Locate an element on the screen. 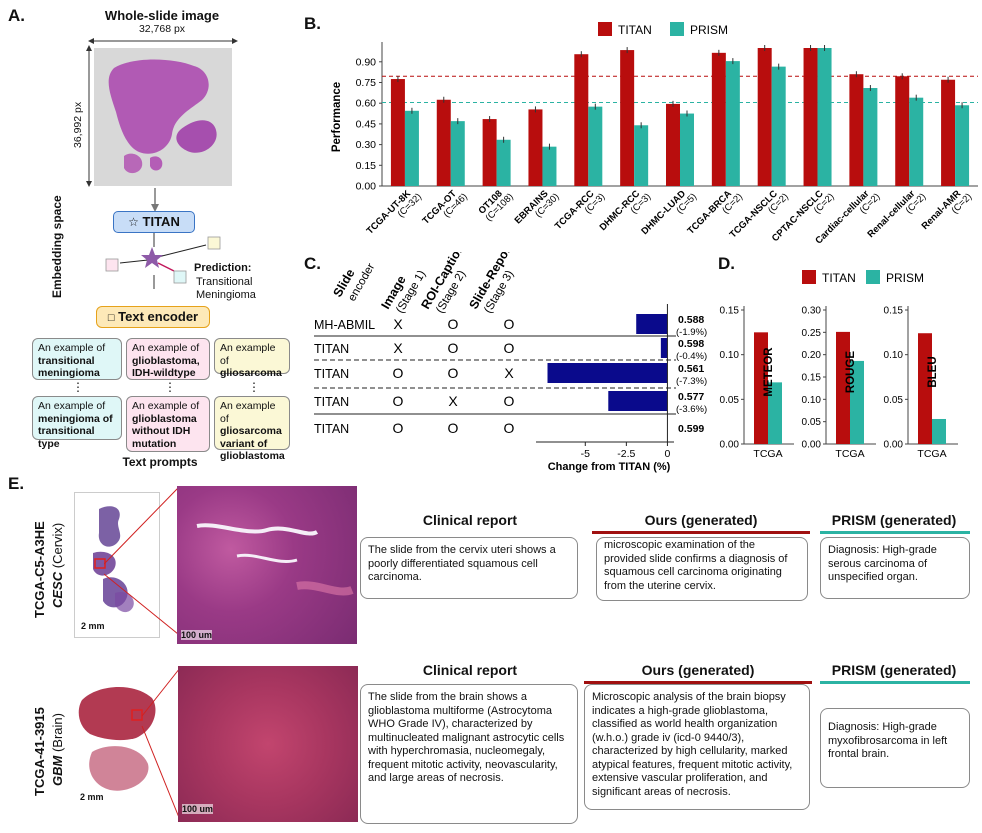  prompt-text: transitional meningioma is located at coordinates (69, 367).